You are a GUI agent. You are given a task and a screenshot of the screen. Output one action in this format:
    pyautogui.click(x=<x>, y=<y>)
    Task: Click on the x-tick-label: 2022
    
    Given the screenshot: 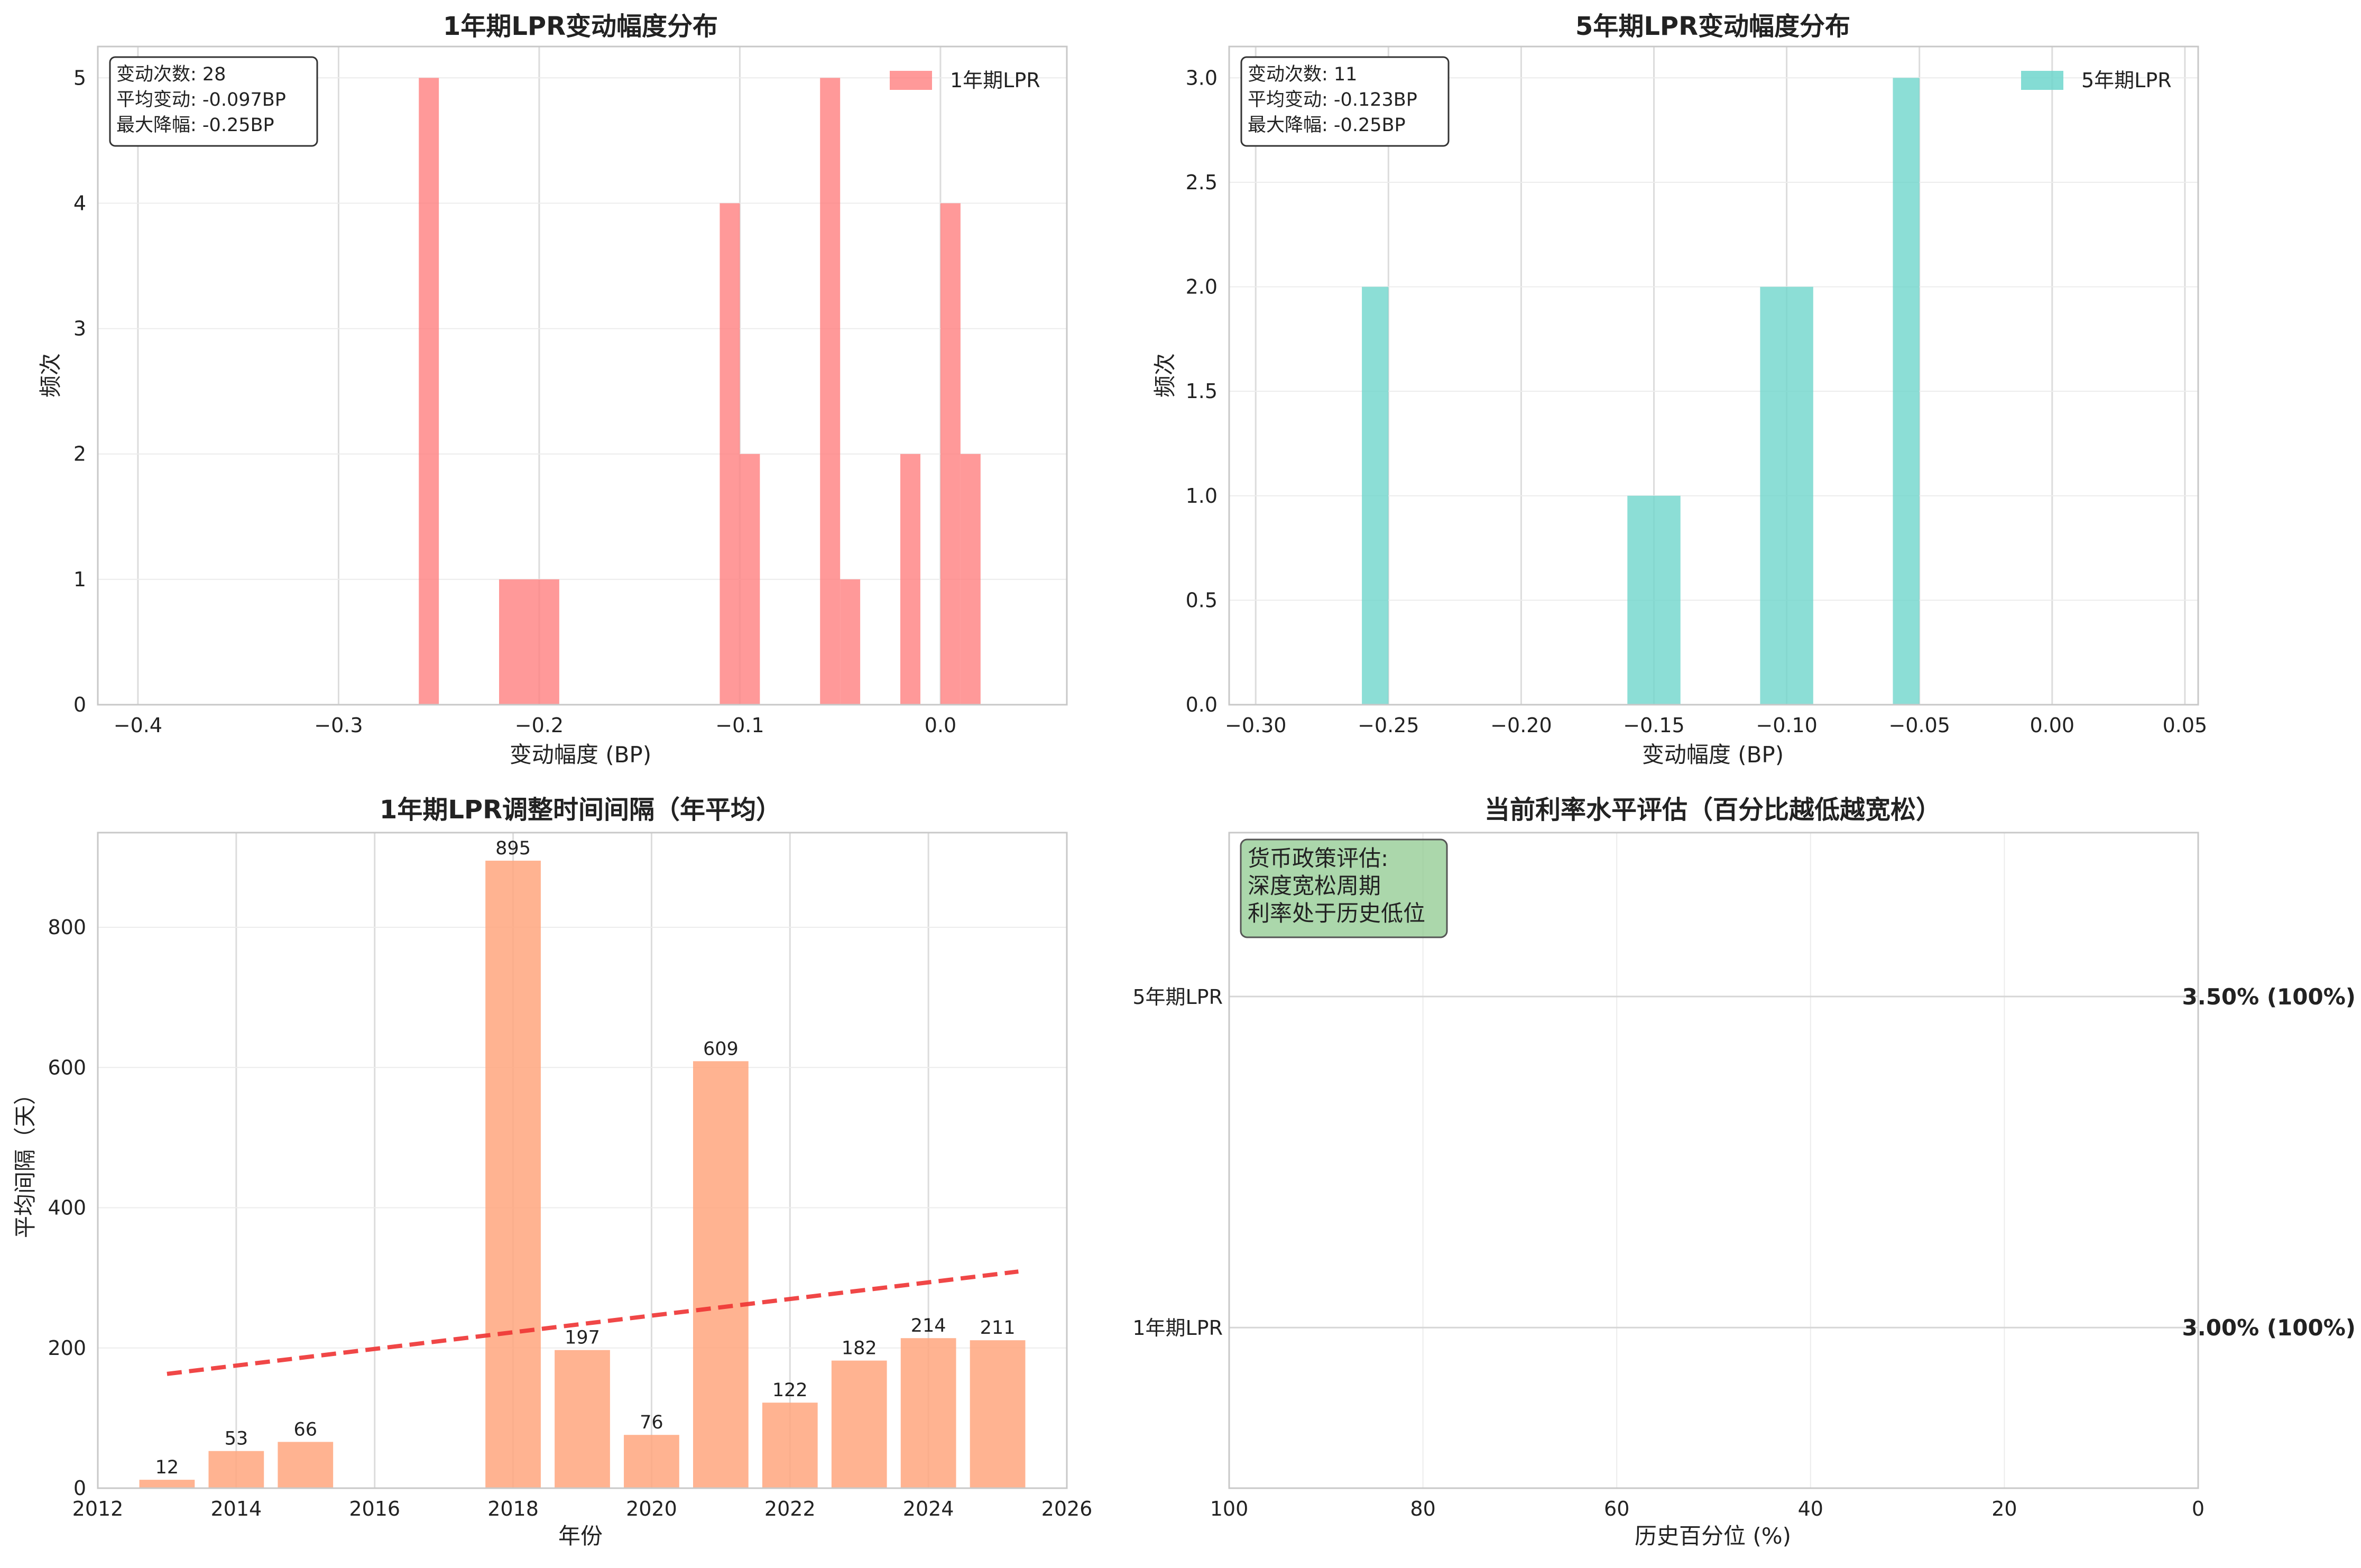 What is the action you would take?
    pyautogui.click(x=790, y=1508)
    